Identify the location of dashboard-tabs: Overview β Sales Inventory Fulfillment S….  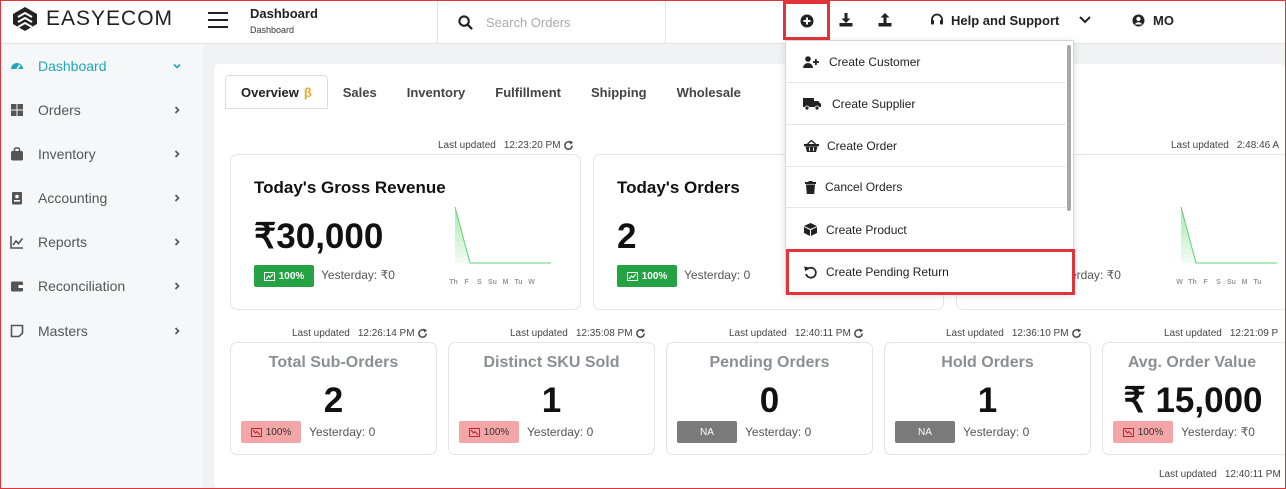
(490, 92).